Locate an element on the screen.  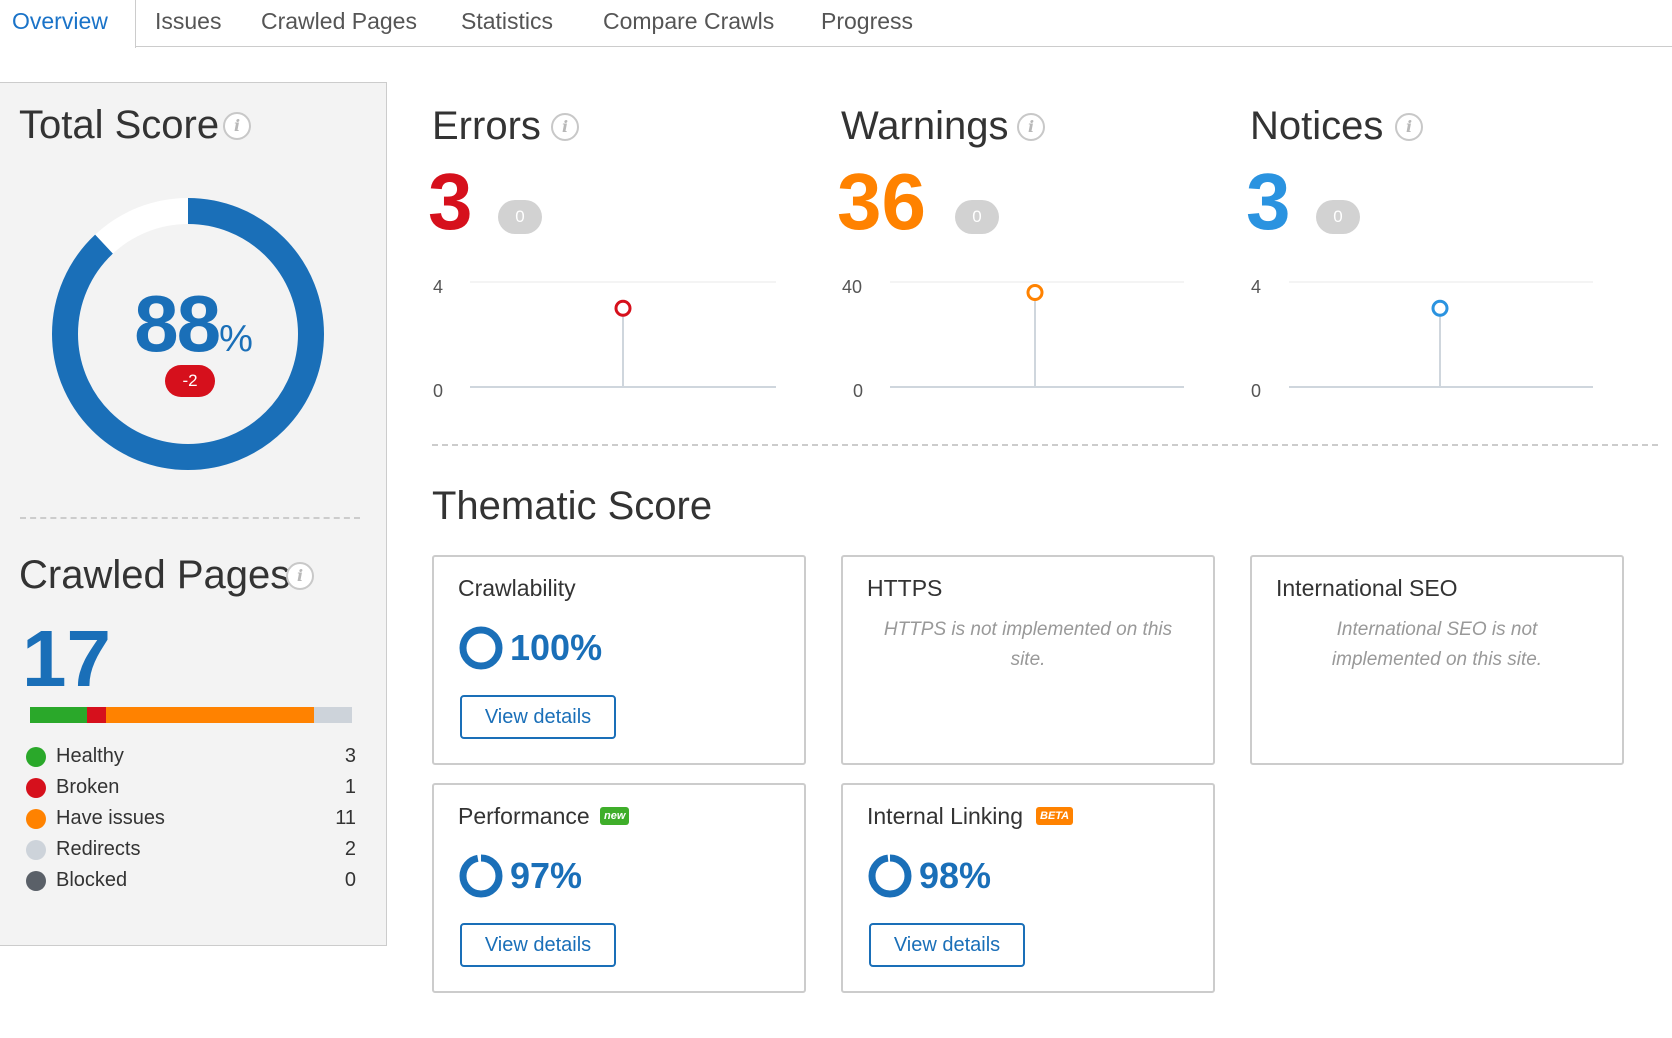
legend-label: Redirects is located at coordinates (98, 849).